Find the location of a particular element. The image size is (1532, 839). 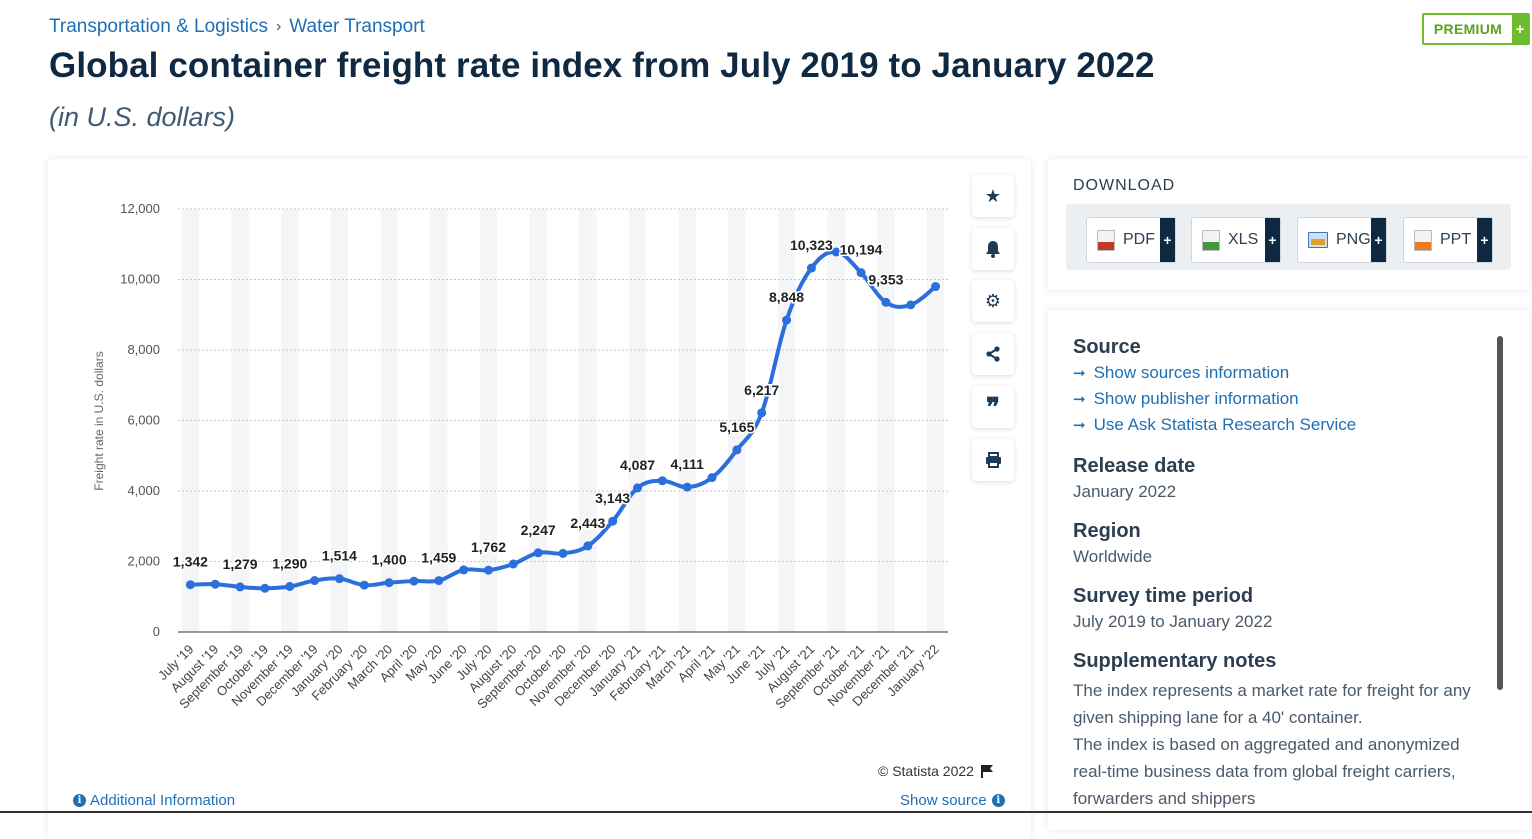

arrow-right-icon: ➞ is located at coordinates (1079, 373).